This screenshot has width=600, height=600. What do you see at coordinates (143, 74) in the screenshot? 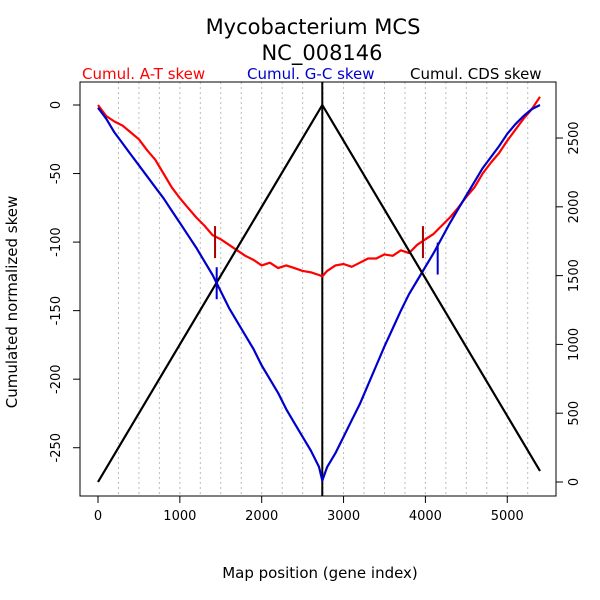
I see `legend-at-skew: Cumul. A-T skew` at bounding box center [143, 74].